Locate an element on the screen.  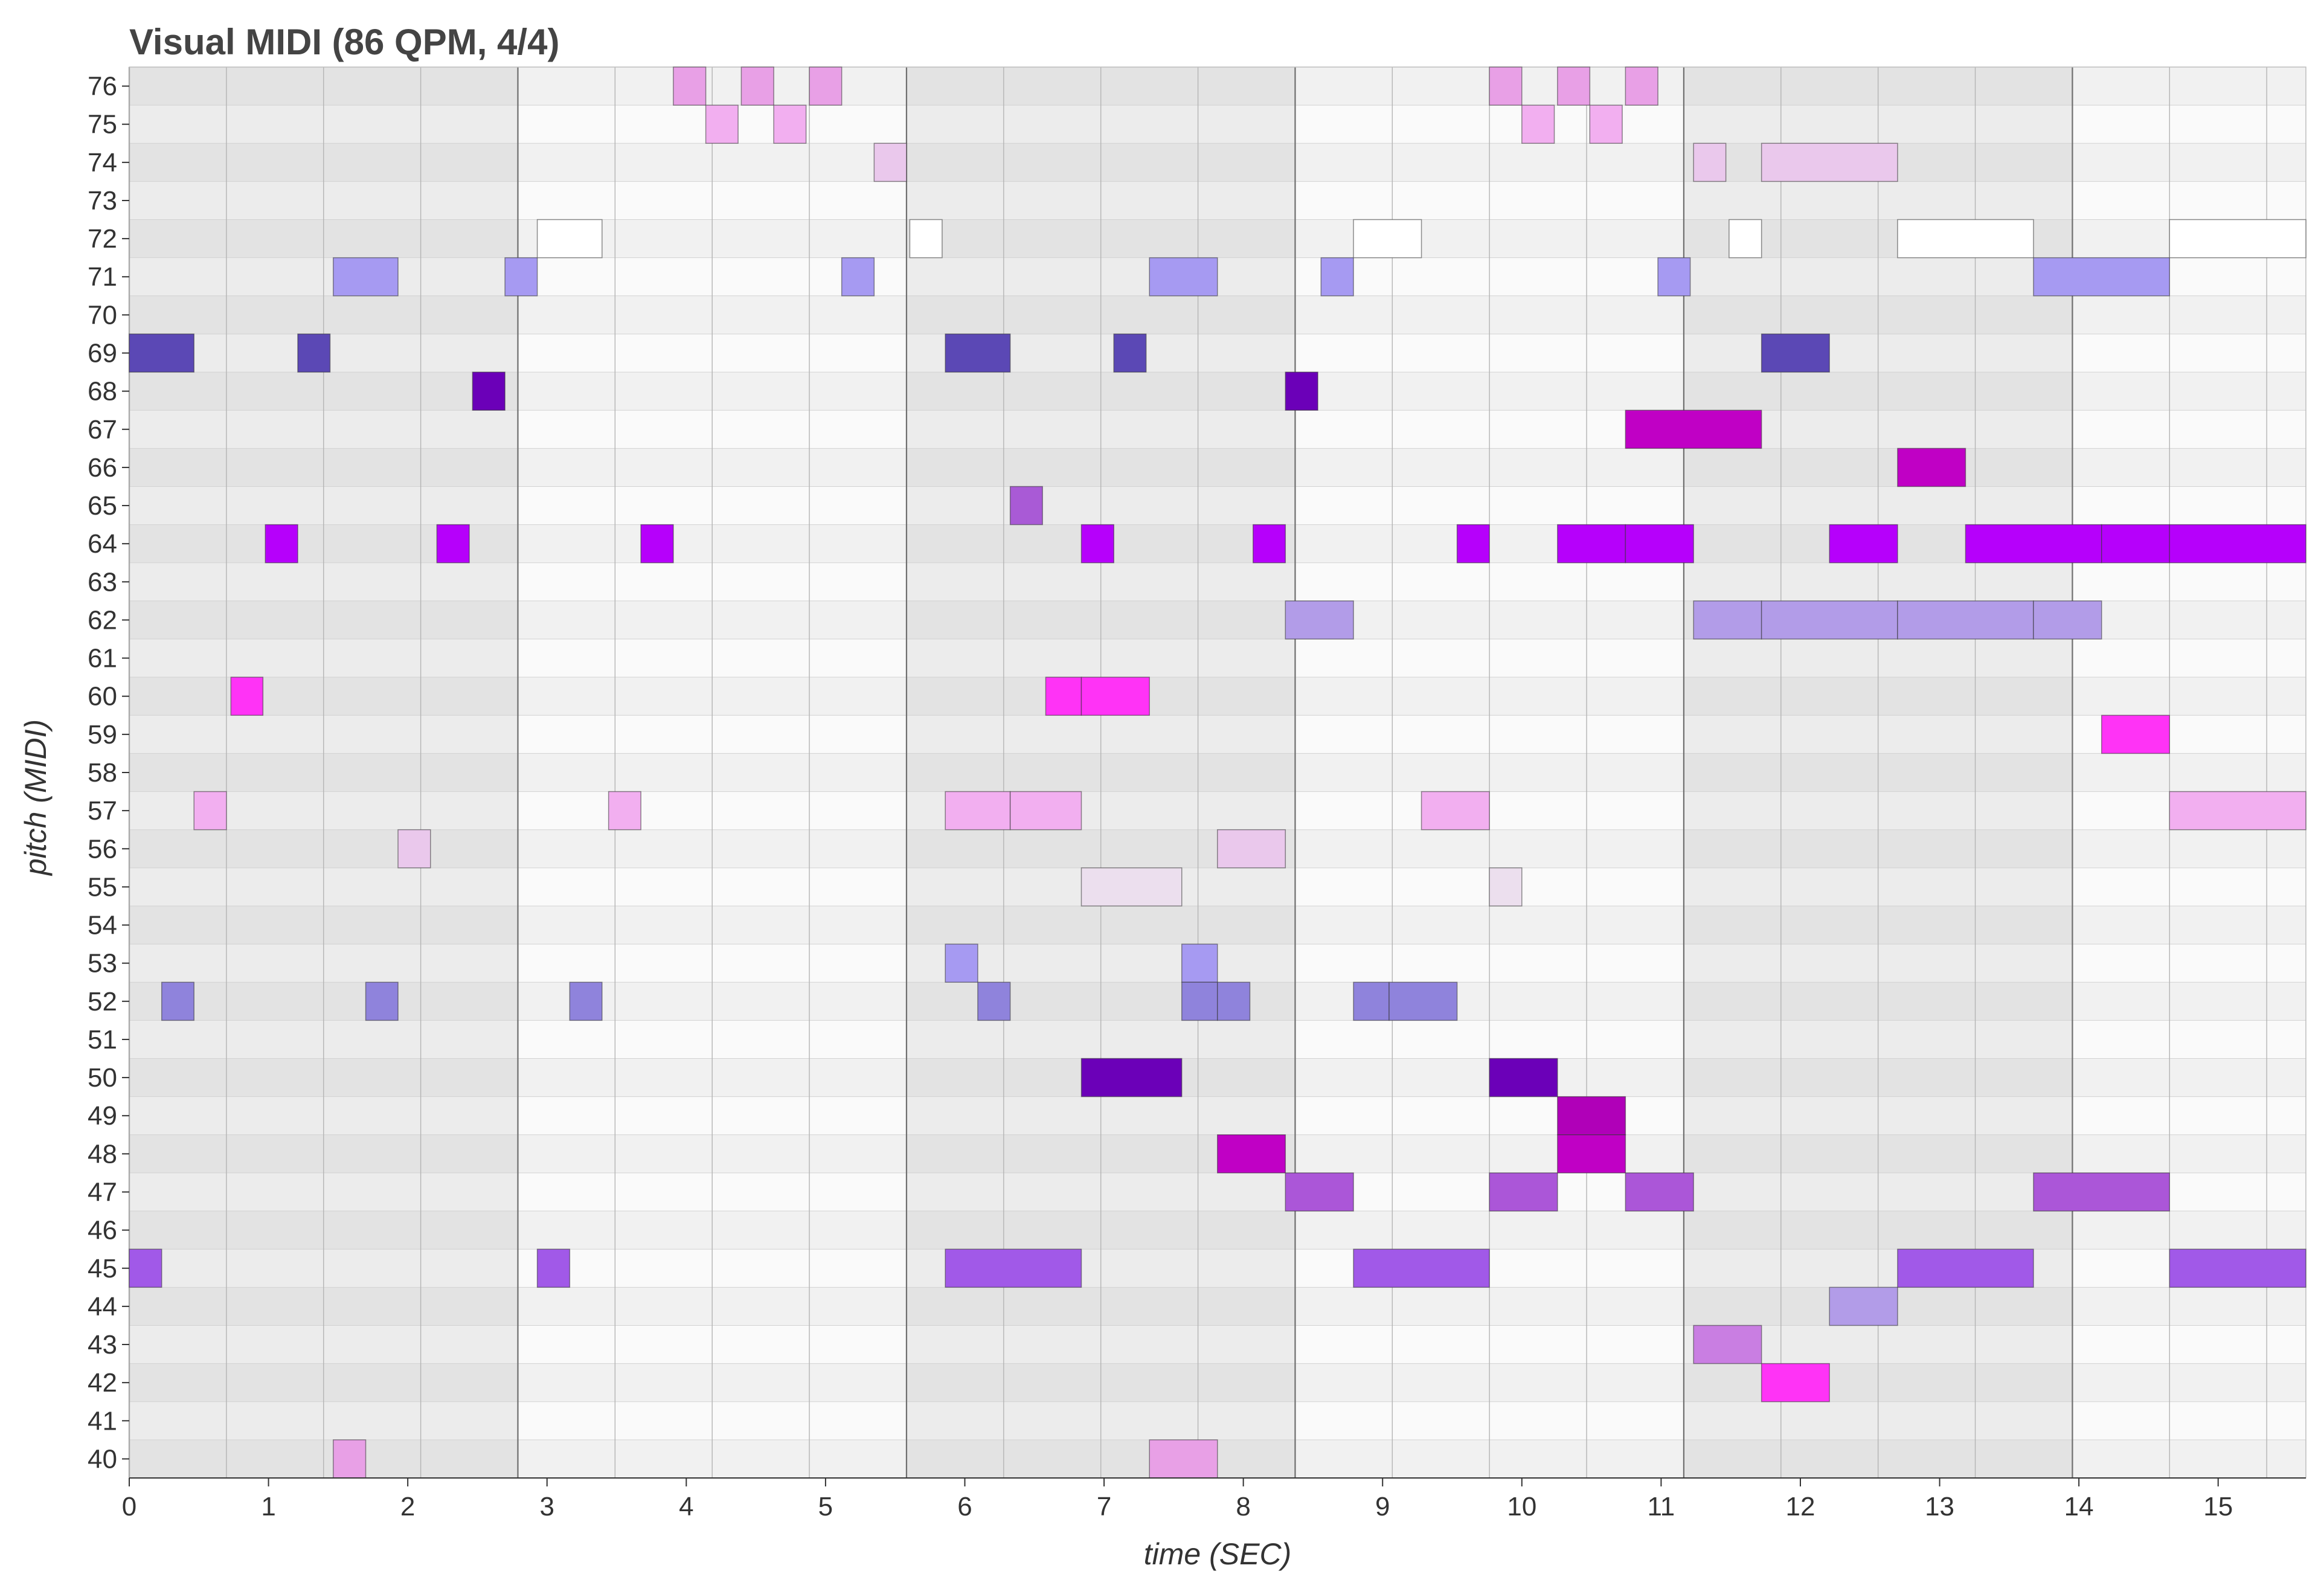
note-47-13.674 is located at coordinates (2102, 1192).